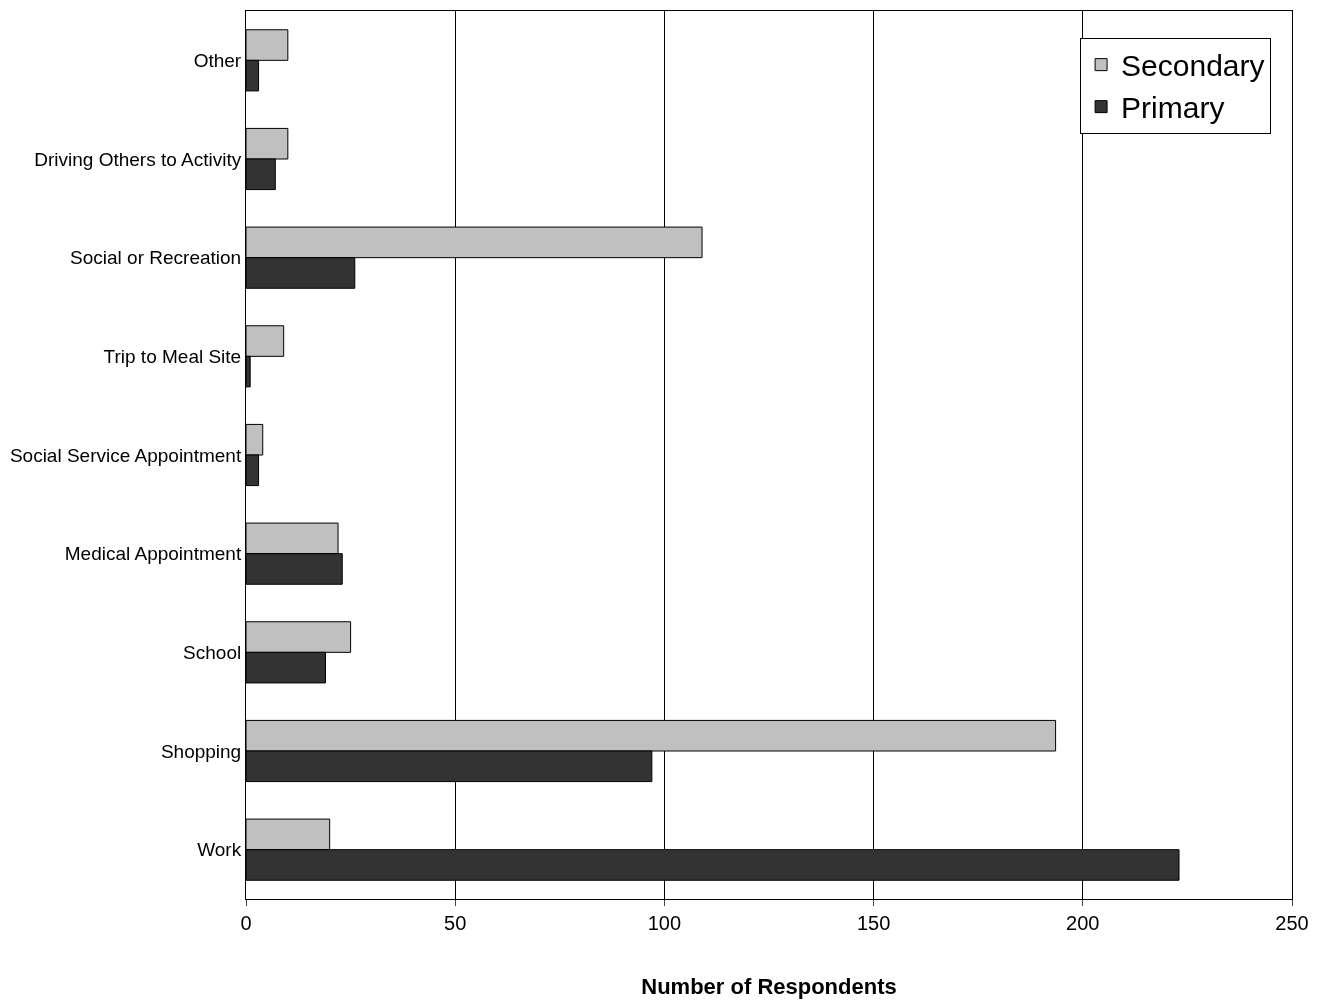  What do you see at coordinates (125, 455) in the screenshot?
I see `y-tick-label: Social Service Appointment` at bounding box center [125, 455].